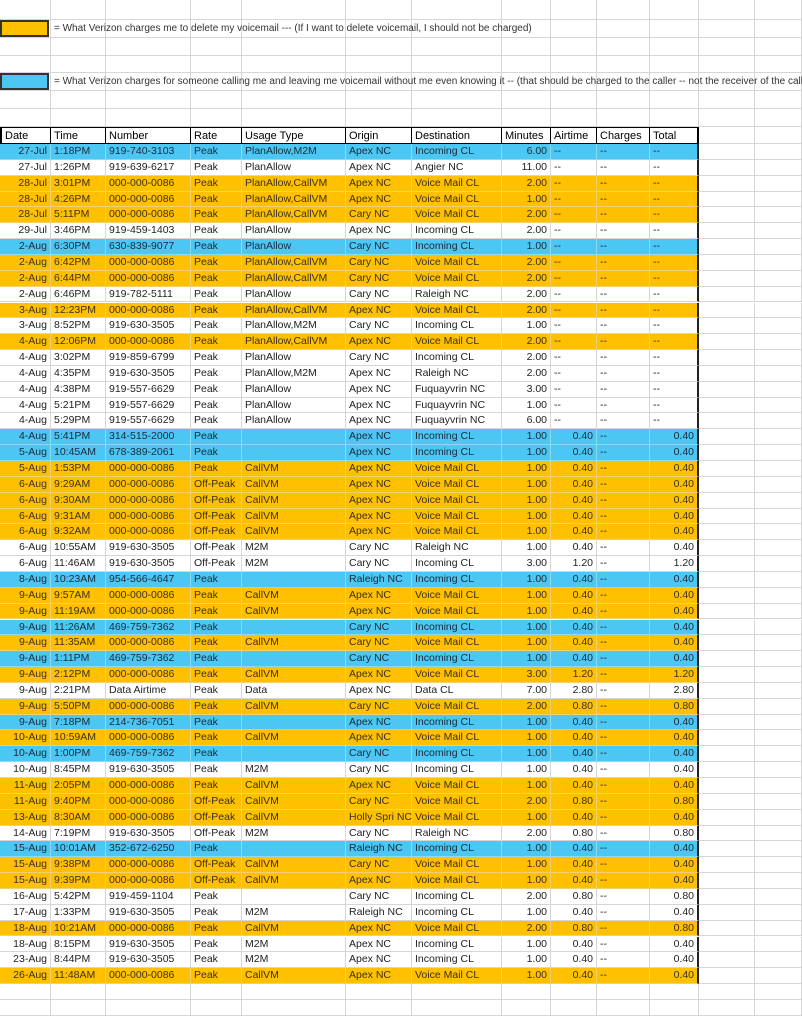 This screenshot has height=1016, width=802. What do you see at coordinates (78, 500) in the screenshot?
I see `cell-time: 9:30AM` at bounding box center [78, 500].